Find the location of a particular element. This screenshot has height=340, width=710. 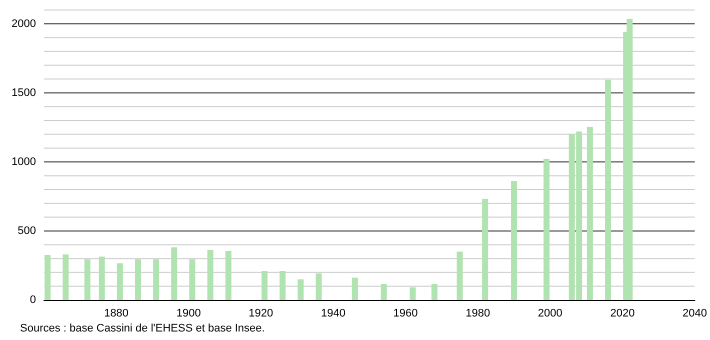

x-tick-label: 1980 is located at coordinates (478, 314).